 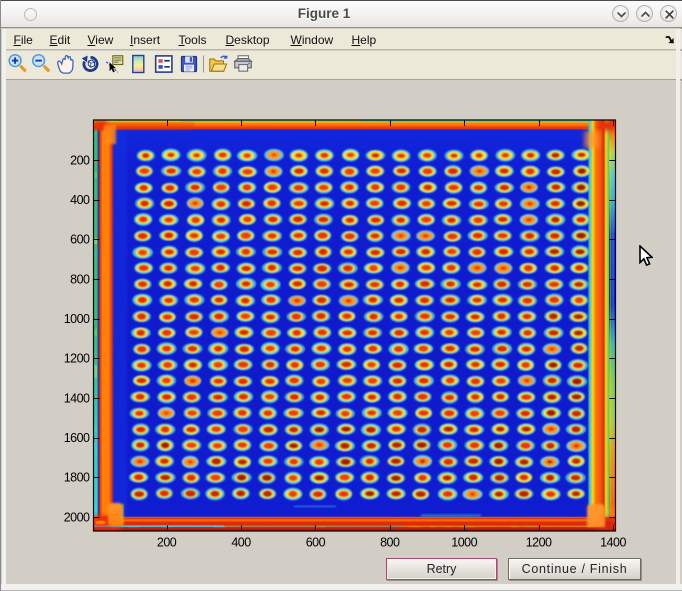 I want to click on svg-text: 2000, so click(x=77, y=517).